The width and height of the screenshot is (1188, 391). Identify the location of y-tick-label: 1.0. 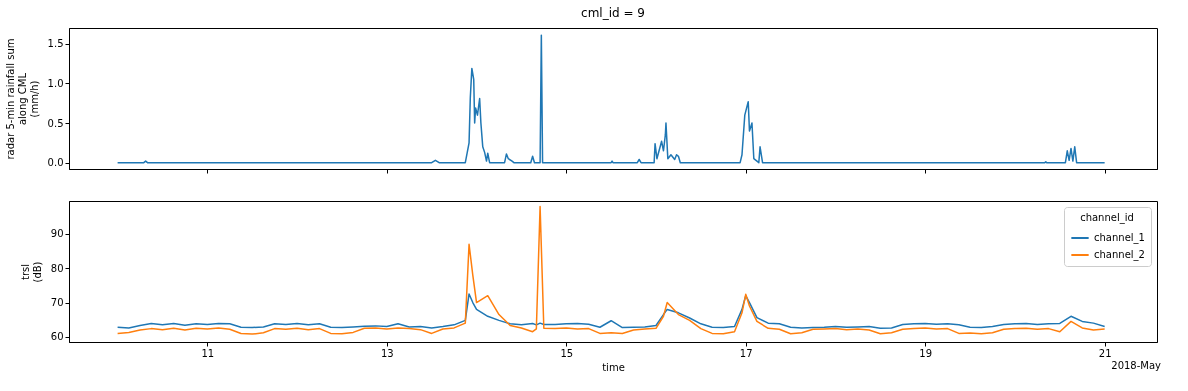
(55, 83).